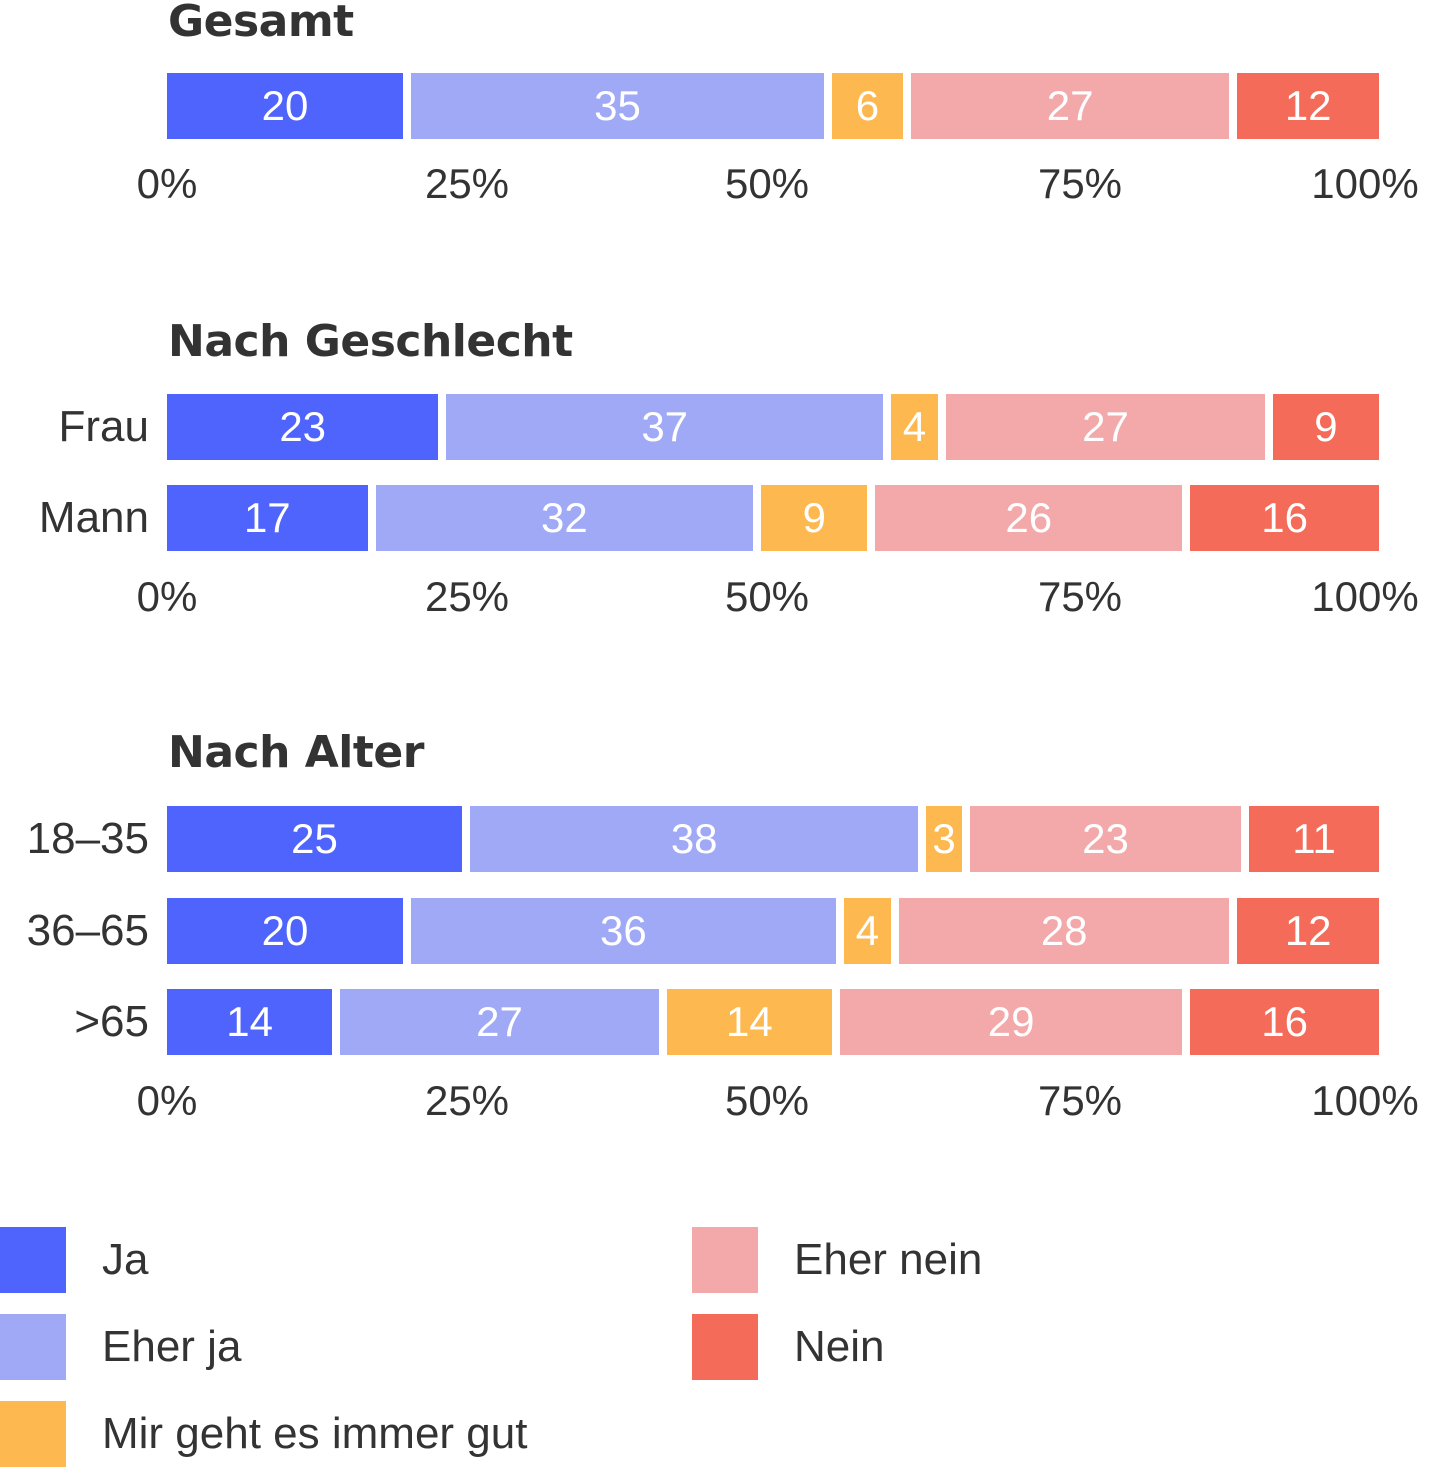 This screenshot has height=1469, width=1429. I want to click on row-label: Mann, so click(93, 517).